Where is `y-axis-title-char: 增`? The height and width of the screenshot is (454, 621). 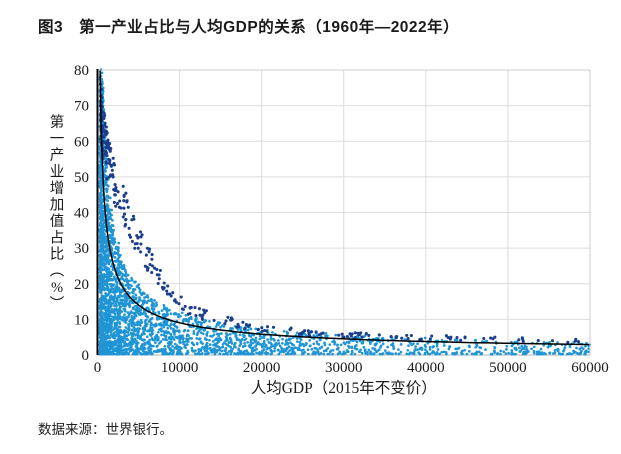
y-axis-title-char: 增 is located at coordinates (57, 188).